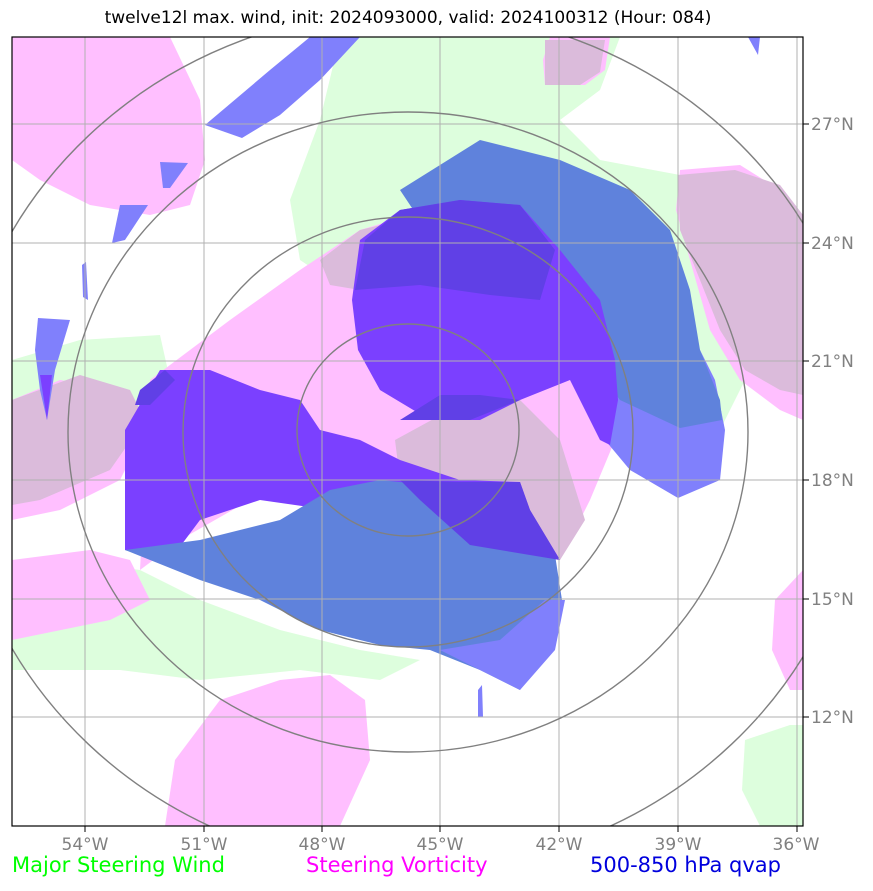 The image size is (873, 891). Describe the element at coordinates (343, 585) in the screenshot. I see `qvap-region-south` at that location.